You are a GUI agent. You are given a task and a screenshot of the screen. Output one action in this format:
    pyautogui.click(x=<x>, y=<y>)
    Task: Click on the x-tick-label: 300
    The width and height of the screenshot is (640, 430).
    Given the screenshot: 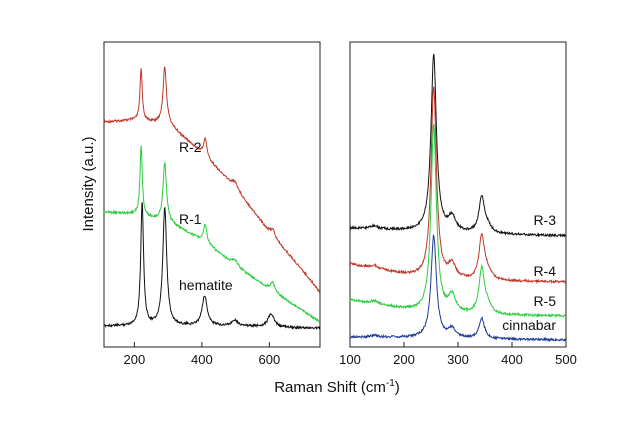 What is the action you would take?
    pyautogui.click(x=458, y=359)
    